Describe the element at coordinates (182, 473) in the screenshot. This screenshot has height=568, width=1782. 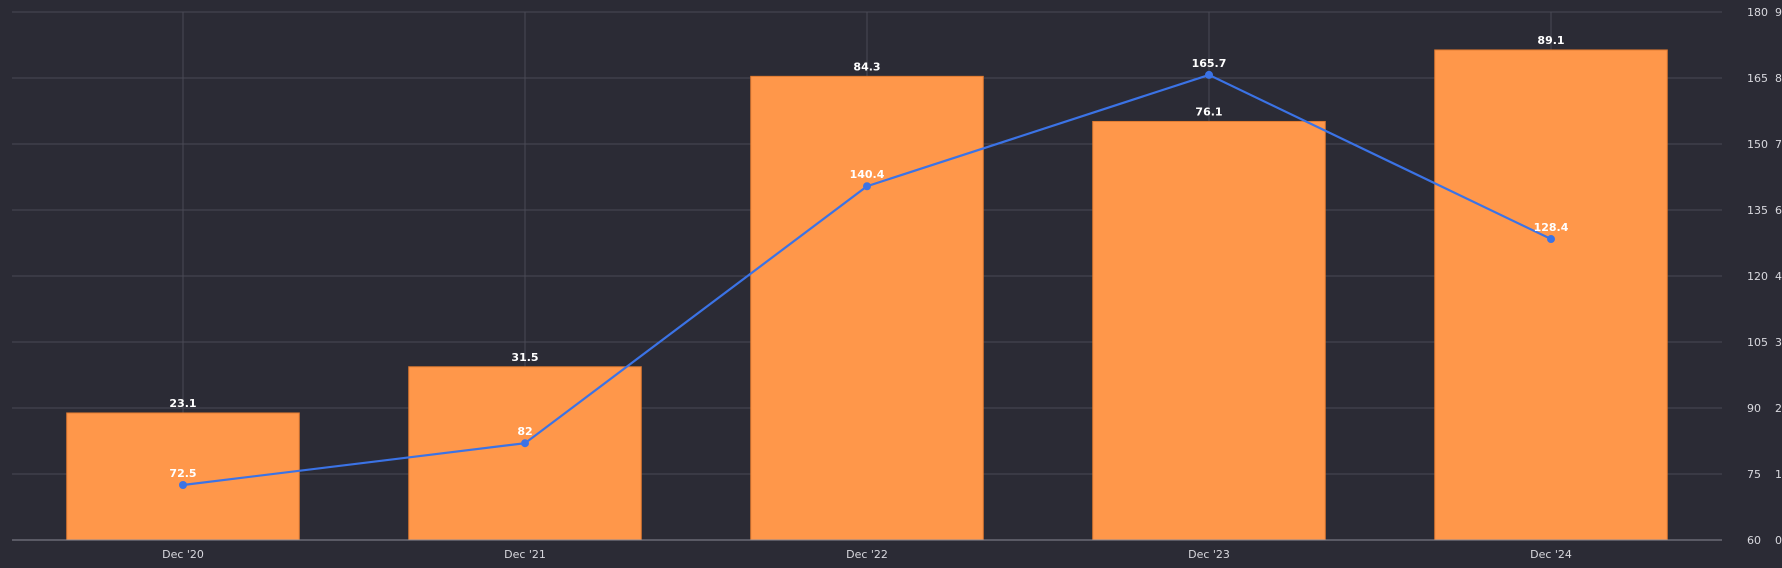
I see `line-value-label: 72.5` at that location.